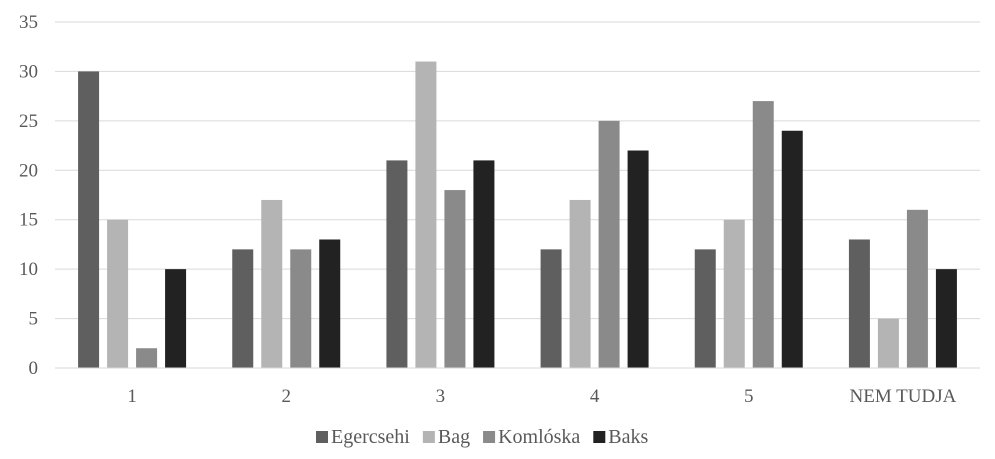 This screenshot has width=995, height=459. Describe the element at coordinates (455, 279) in the screenshot. I see `bar-Komlóska-3` at that location.